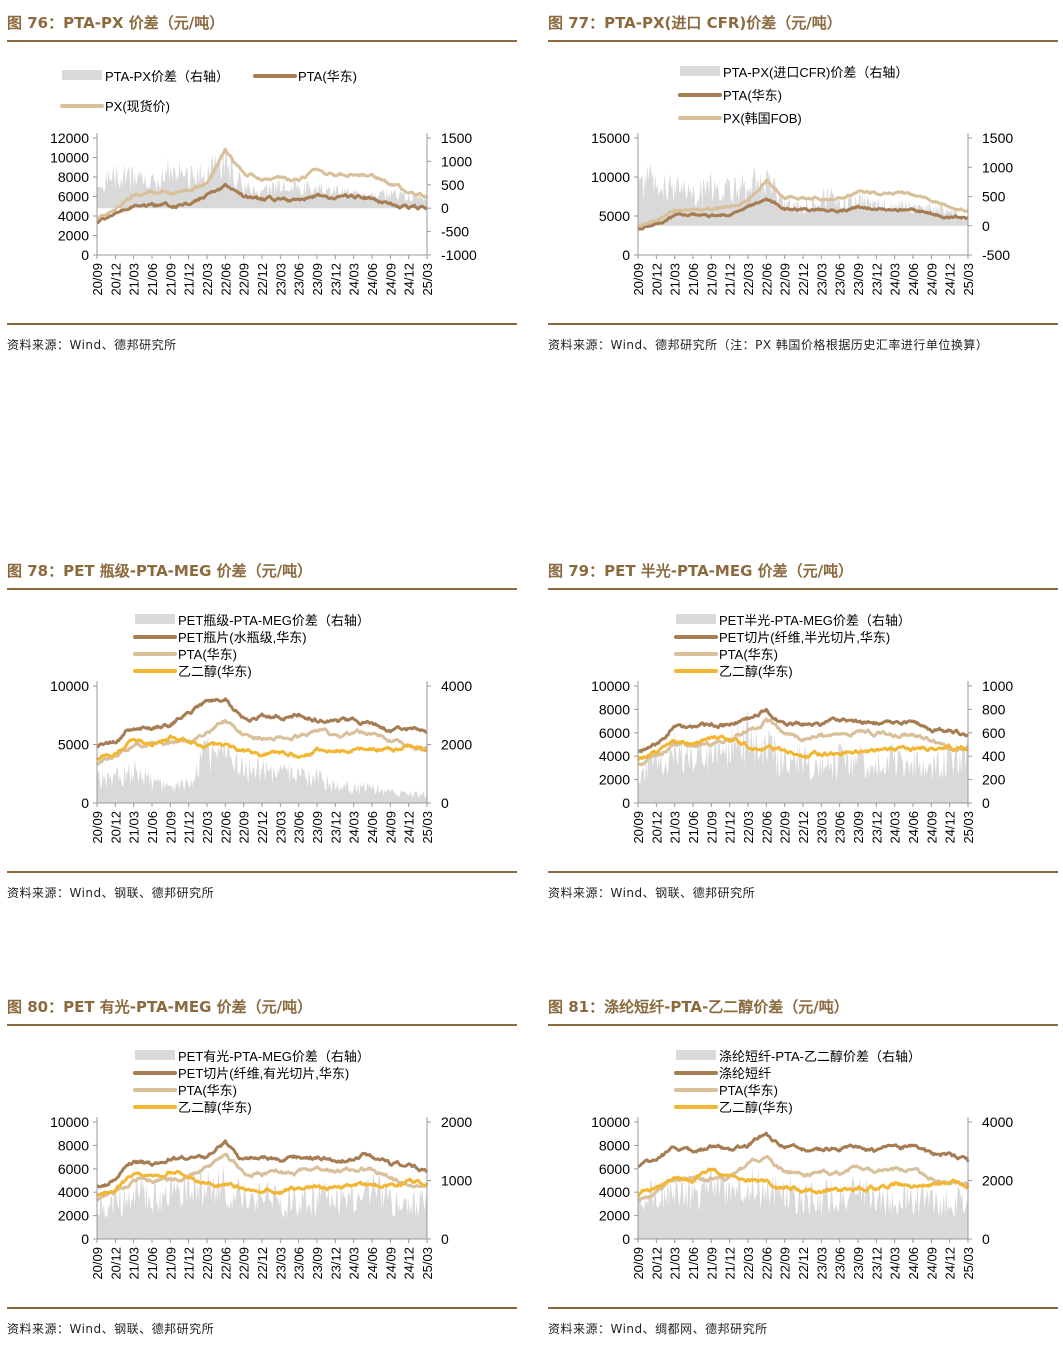  Describe the element at coordinates (73, 1192) in the screenshot. I see `y-tick-label: 4000` at that location.